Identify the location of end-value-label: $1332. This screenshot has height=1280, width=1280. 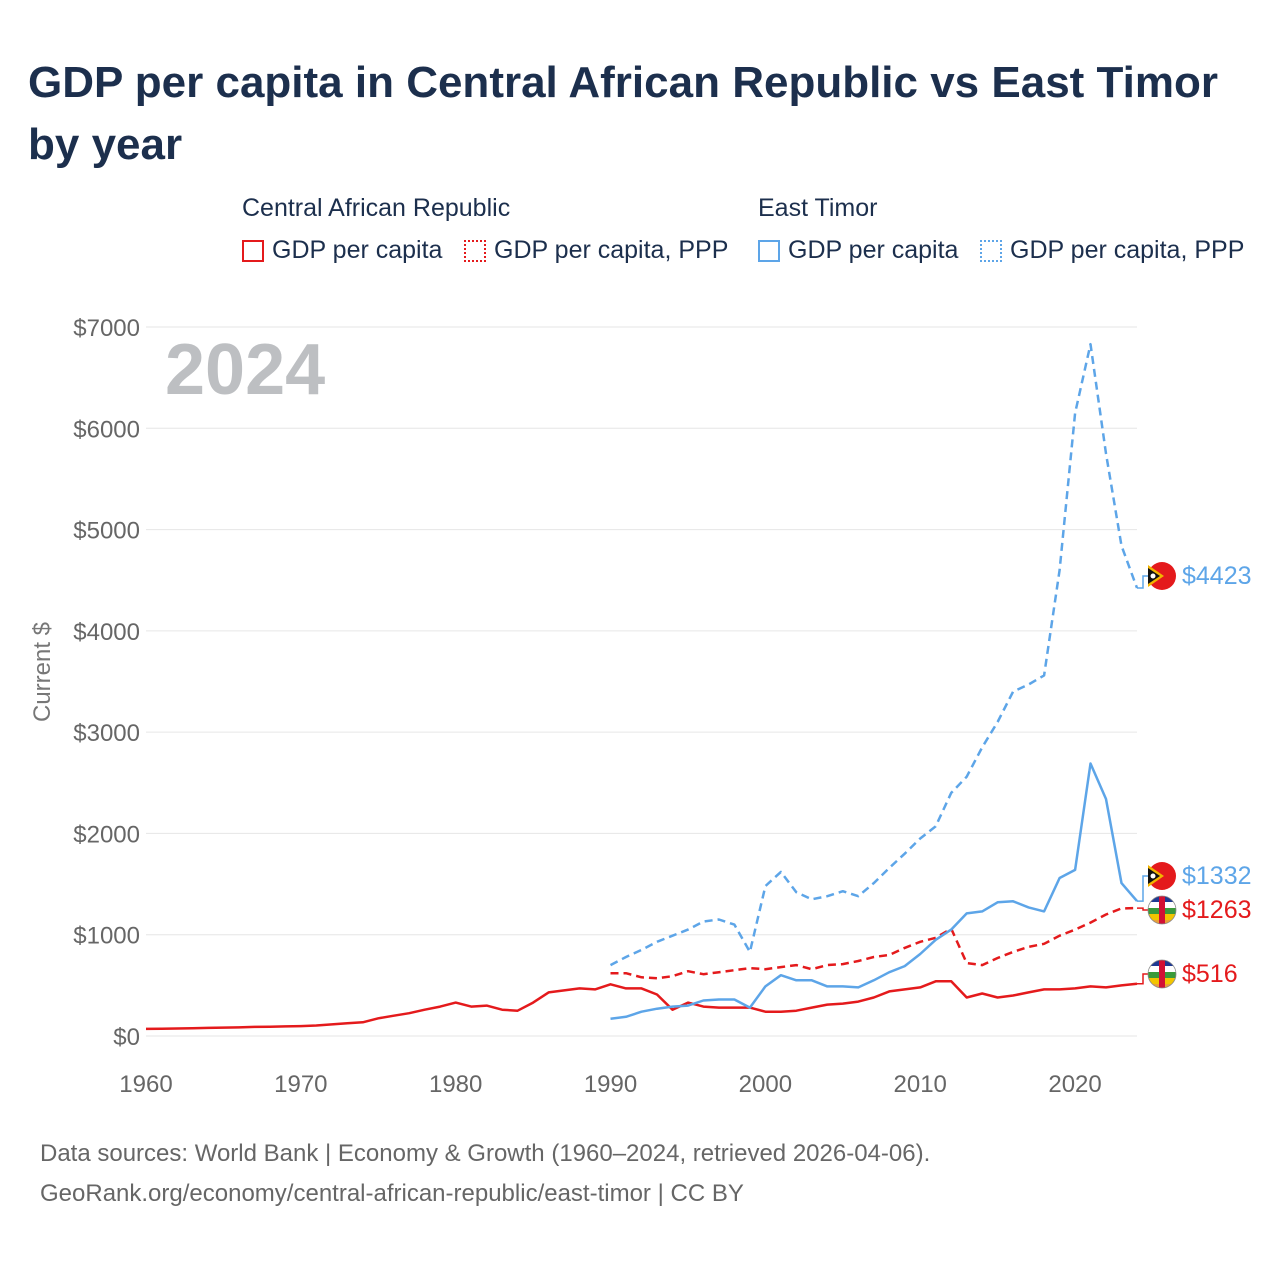
(1217, 876).